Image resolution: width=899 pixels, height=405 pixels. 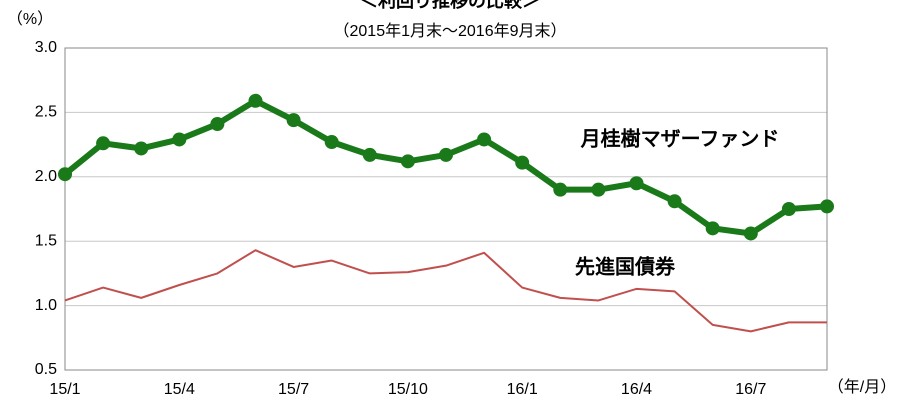 I want to click on x-tick-label: 15/4, so click(x=179, y=389).